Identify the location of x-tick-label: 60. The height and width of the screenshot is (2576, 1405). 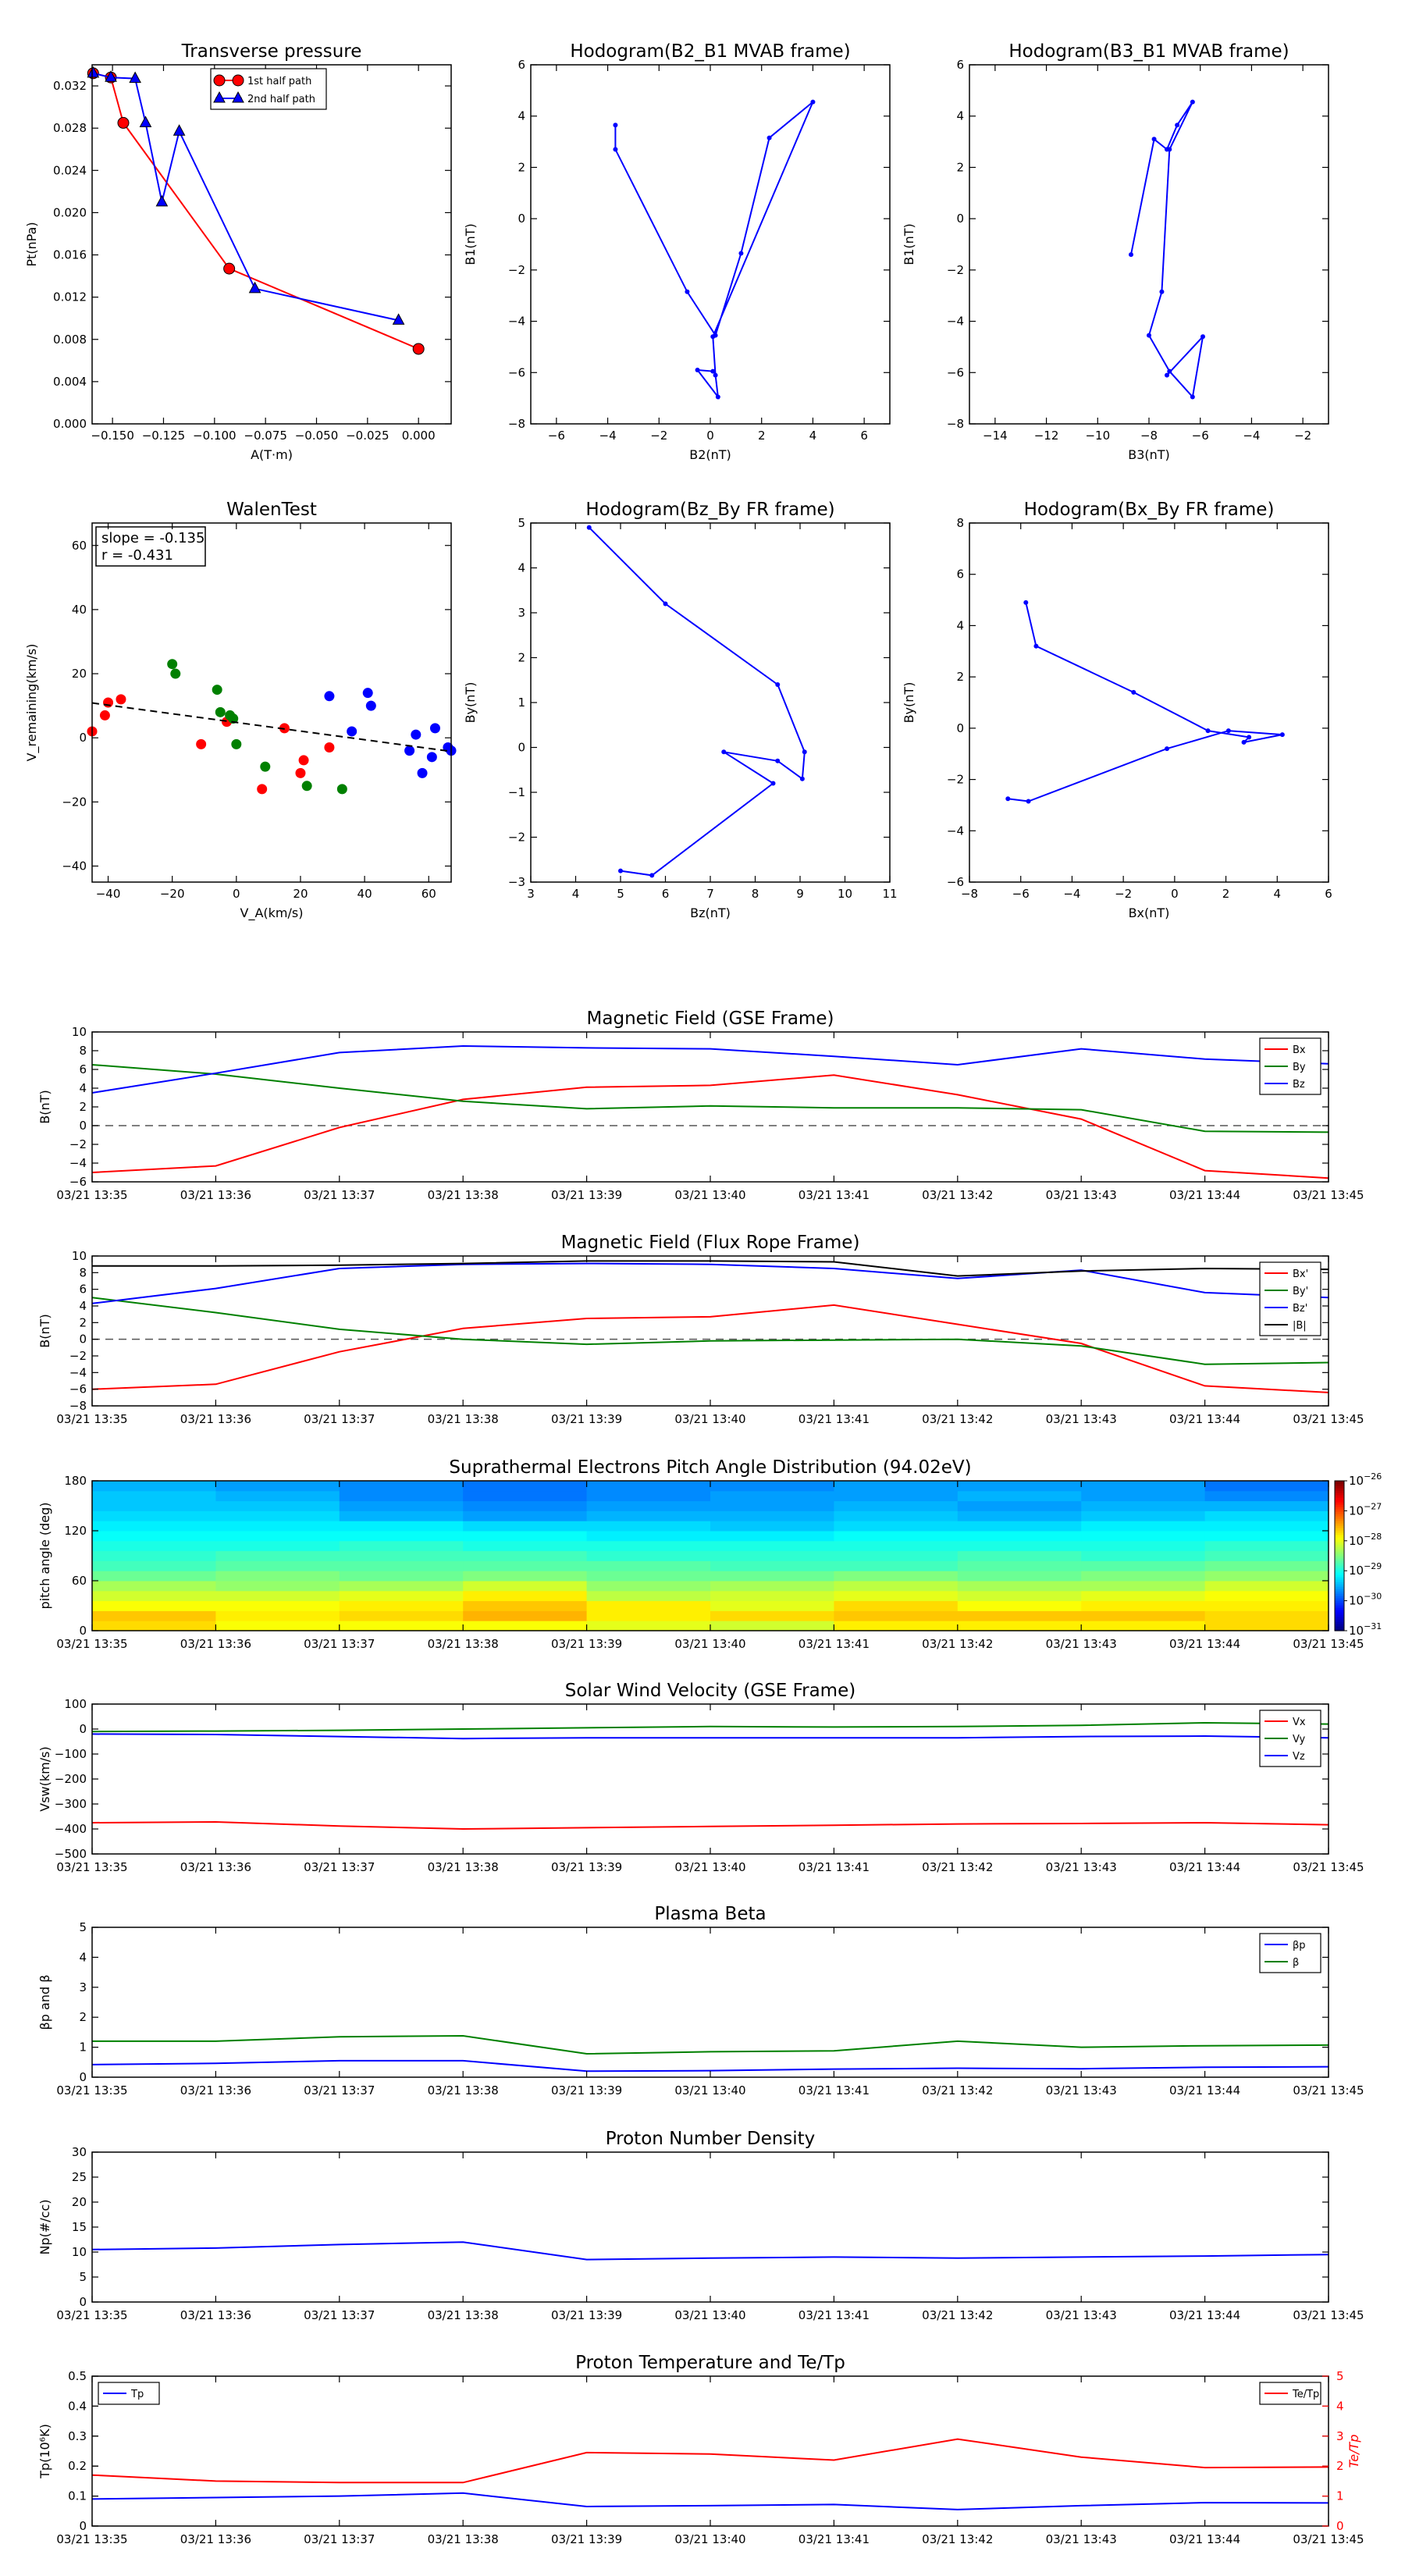
(429, 894).